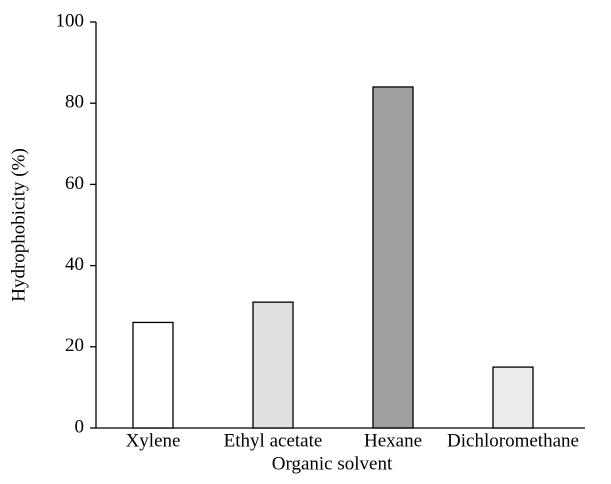 This screenshot has height=484, width=611. What do you see at coordinates (80, 426) in the screenshot?
I see `y-tick-label: 0` at bounding box center [80, 426].